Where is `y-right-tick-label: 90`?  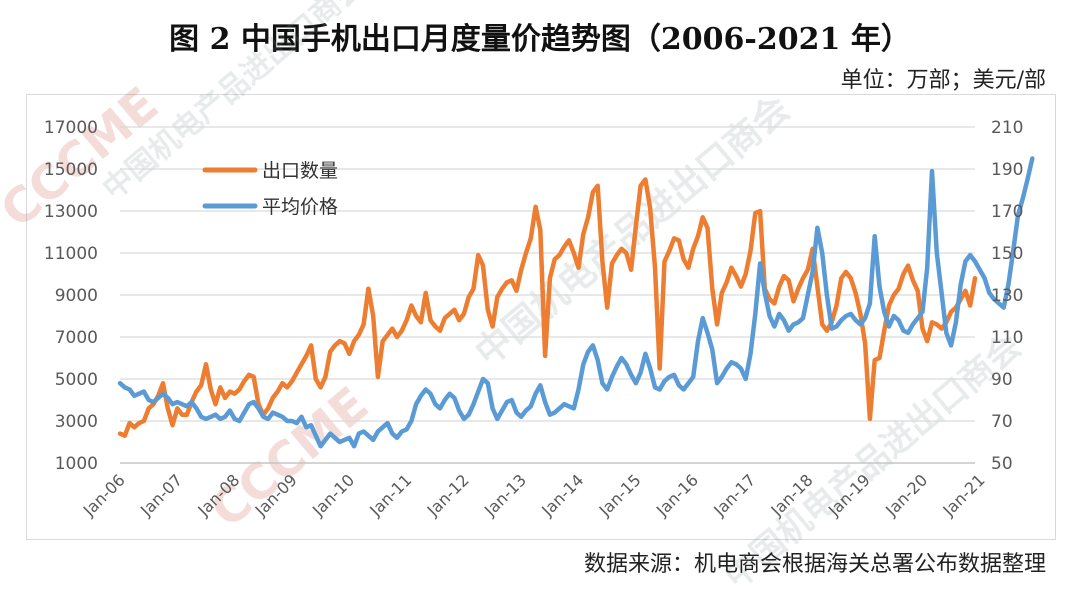
y-right-tick-label: 90 is located at coordinates (1002, 380).